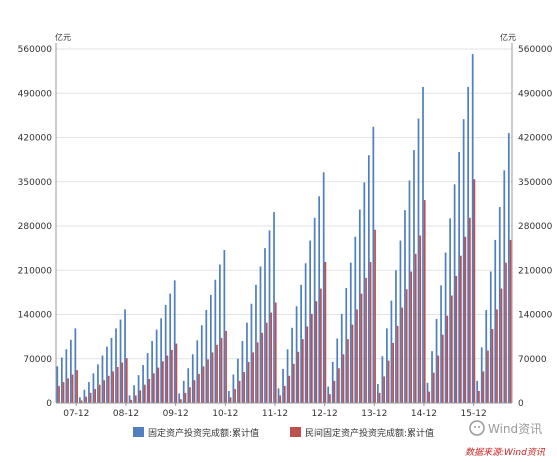 The height and width of the screenshot is (462, 557). Describe the element at coordinates (535, 183) in the screenshot. I see `y-tick-label-right: 350000` at that location.